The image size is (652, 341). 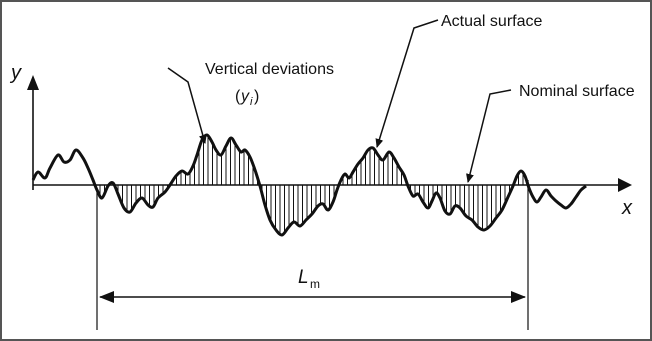 I want to click on y-axis-arrowhead, so click(x=33, y=82).